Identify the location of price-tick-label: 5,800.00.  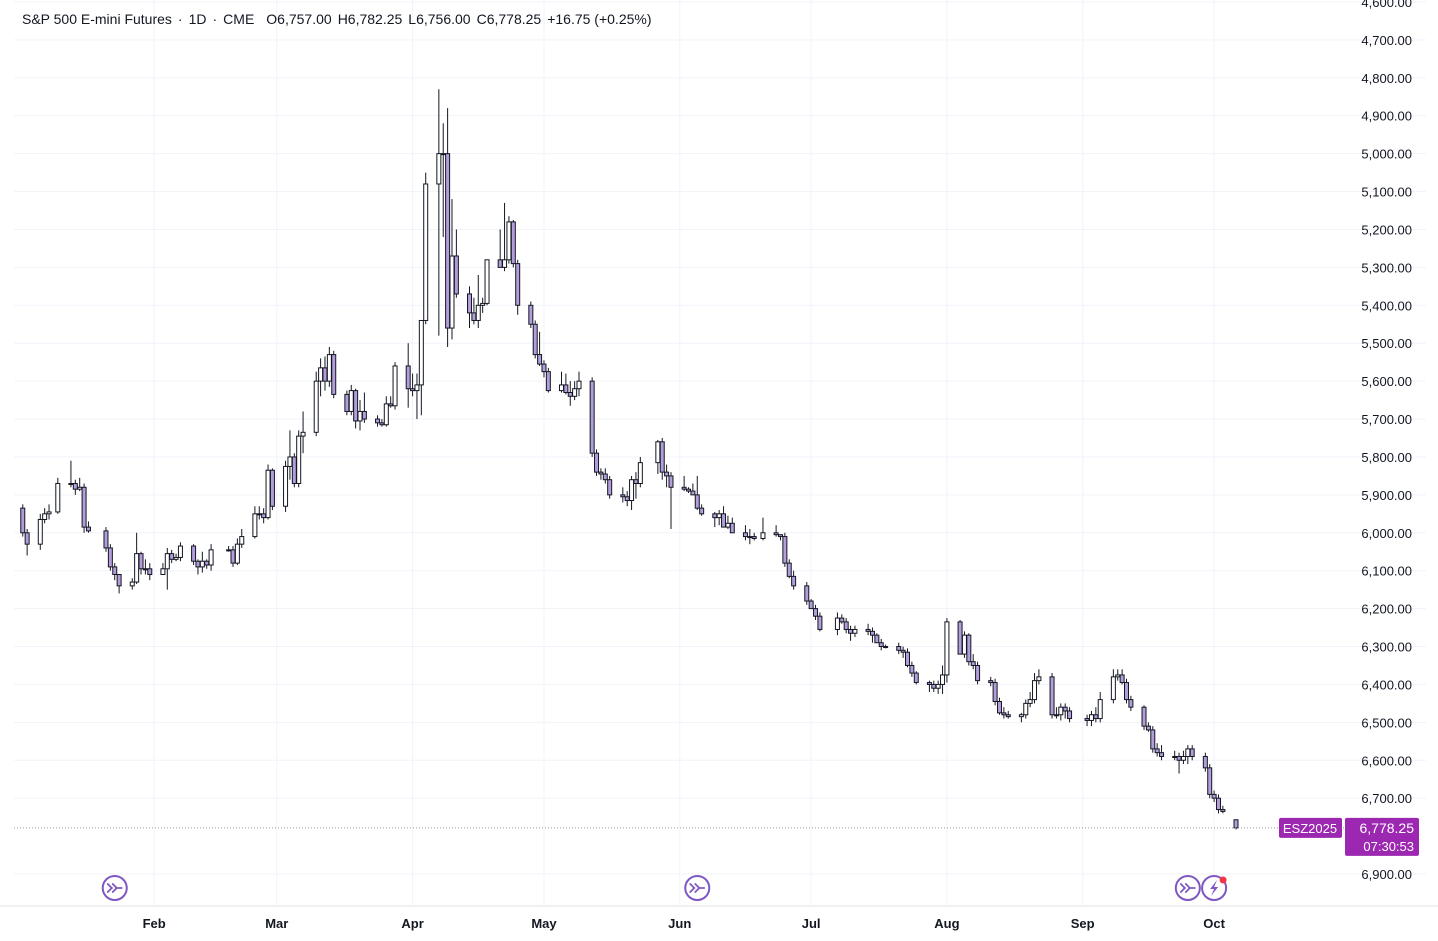
(1386, 457).